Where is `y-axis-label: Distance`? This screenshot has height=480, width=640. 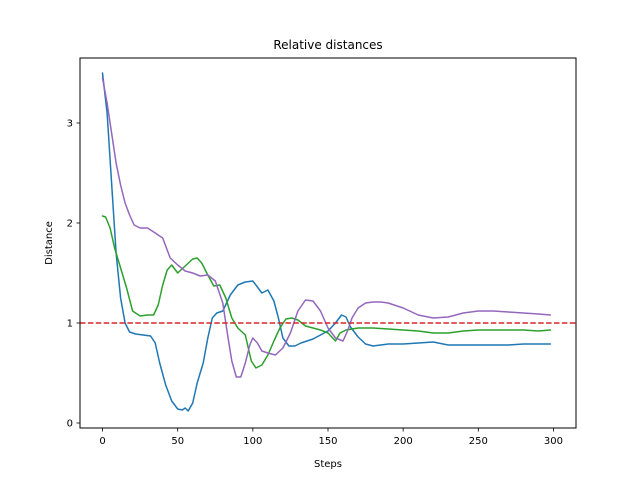 y-axis-label: Distance is located at coordinates (49, 243).